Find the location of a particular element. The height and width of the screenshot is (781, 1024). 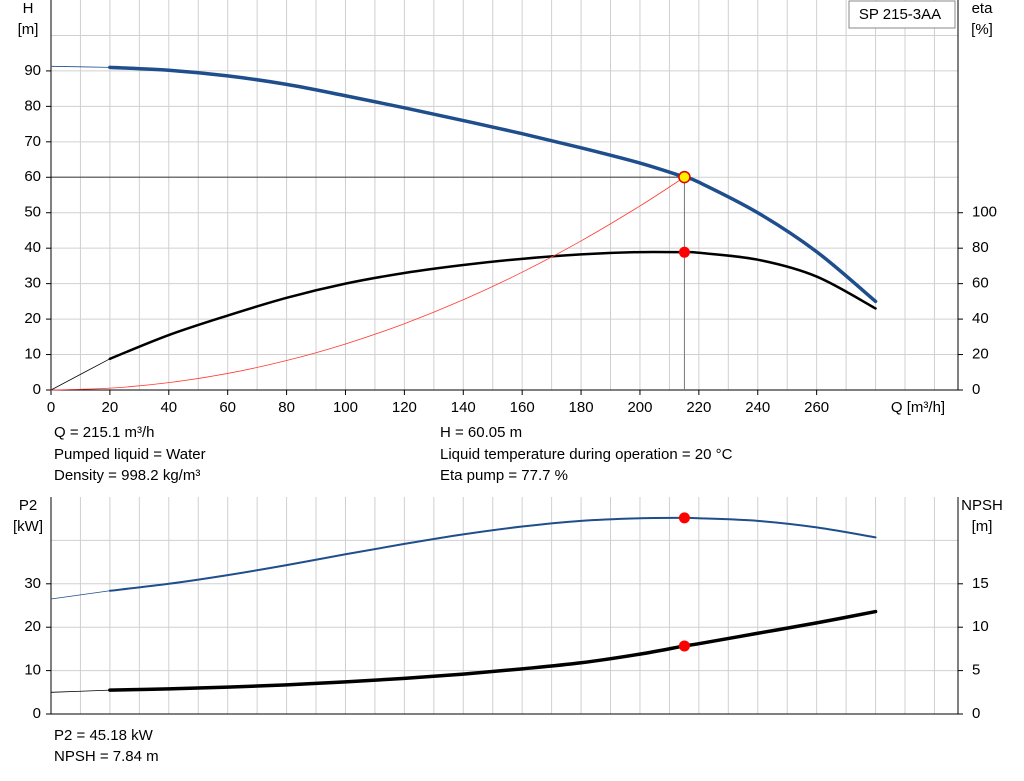

badge-box is located at coordinates (902, 14).